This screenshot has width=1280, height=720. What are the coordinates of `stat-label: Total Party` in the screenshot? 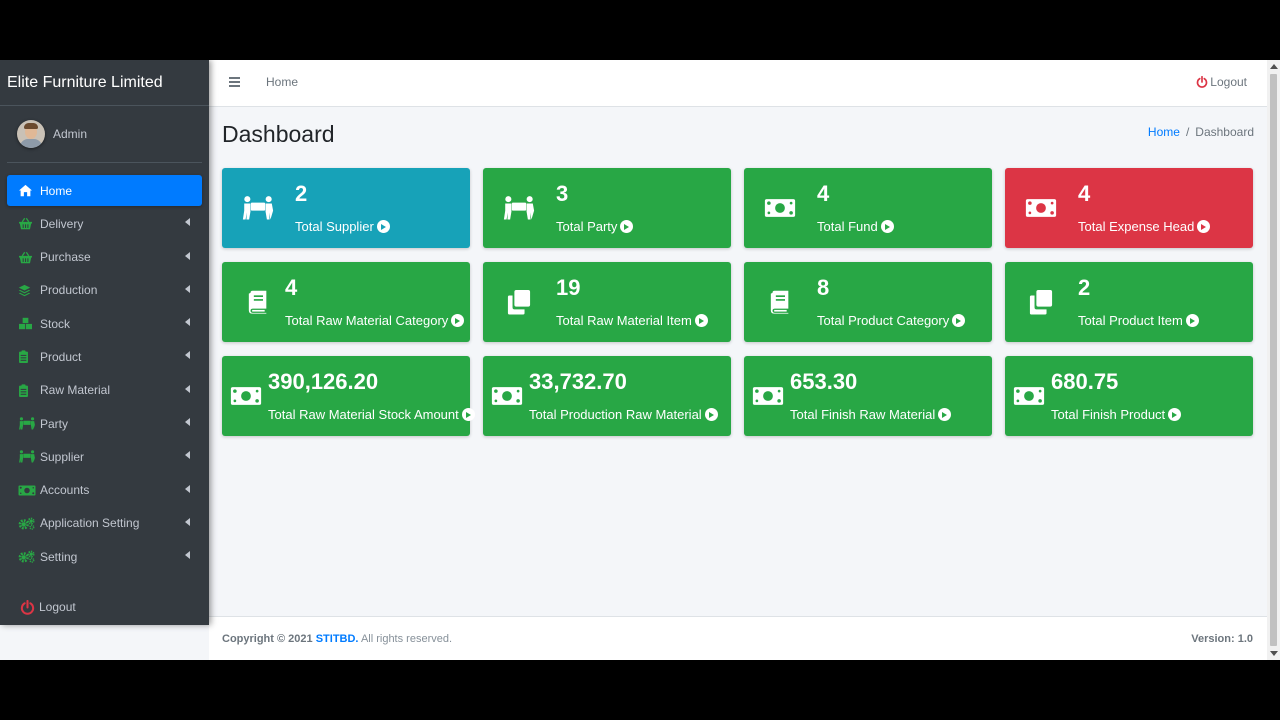 It's located at (587, 226).